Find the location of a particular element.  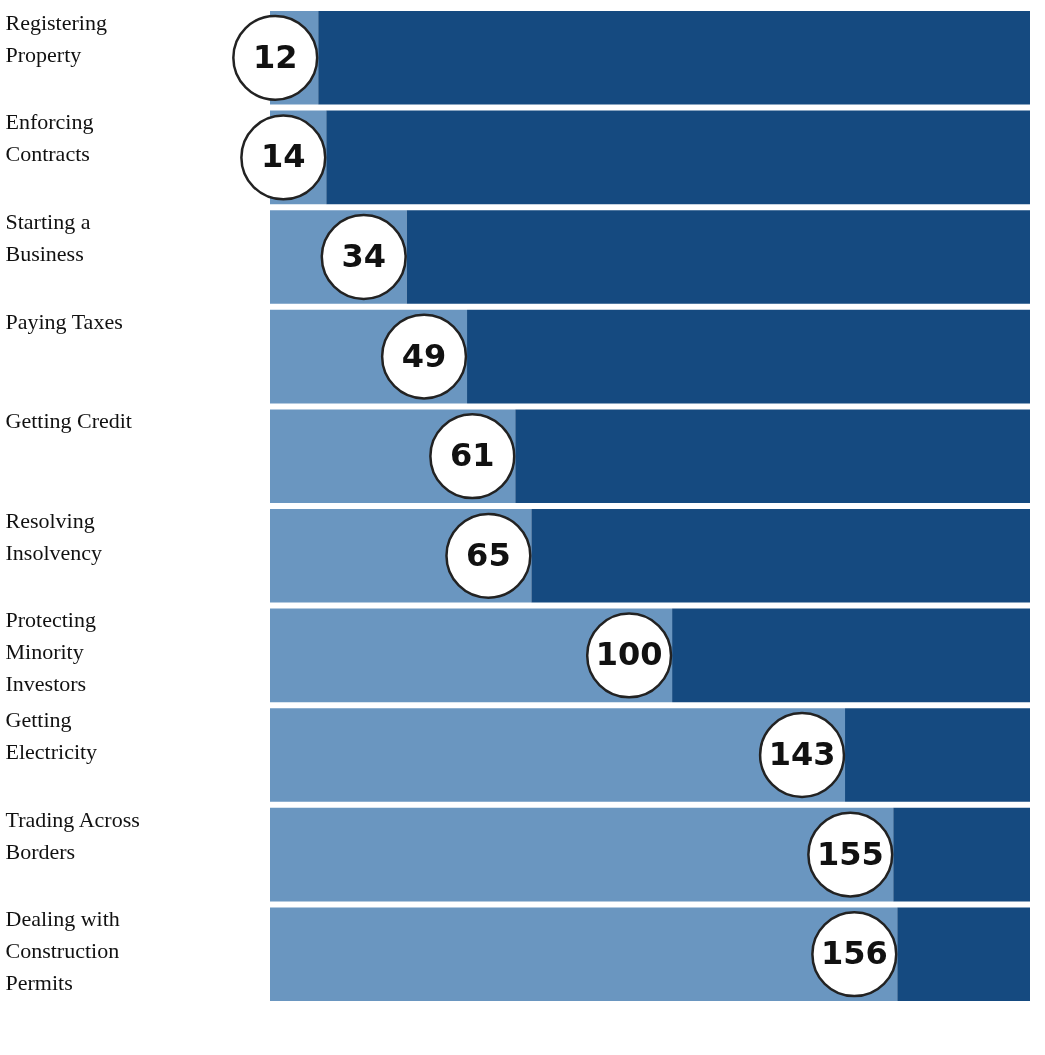

y-tick-label: Getting Electricity is located at coordinates (51, 735).